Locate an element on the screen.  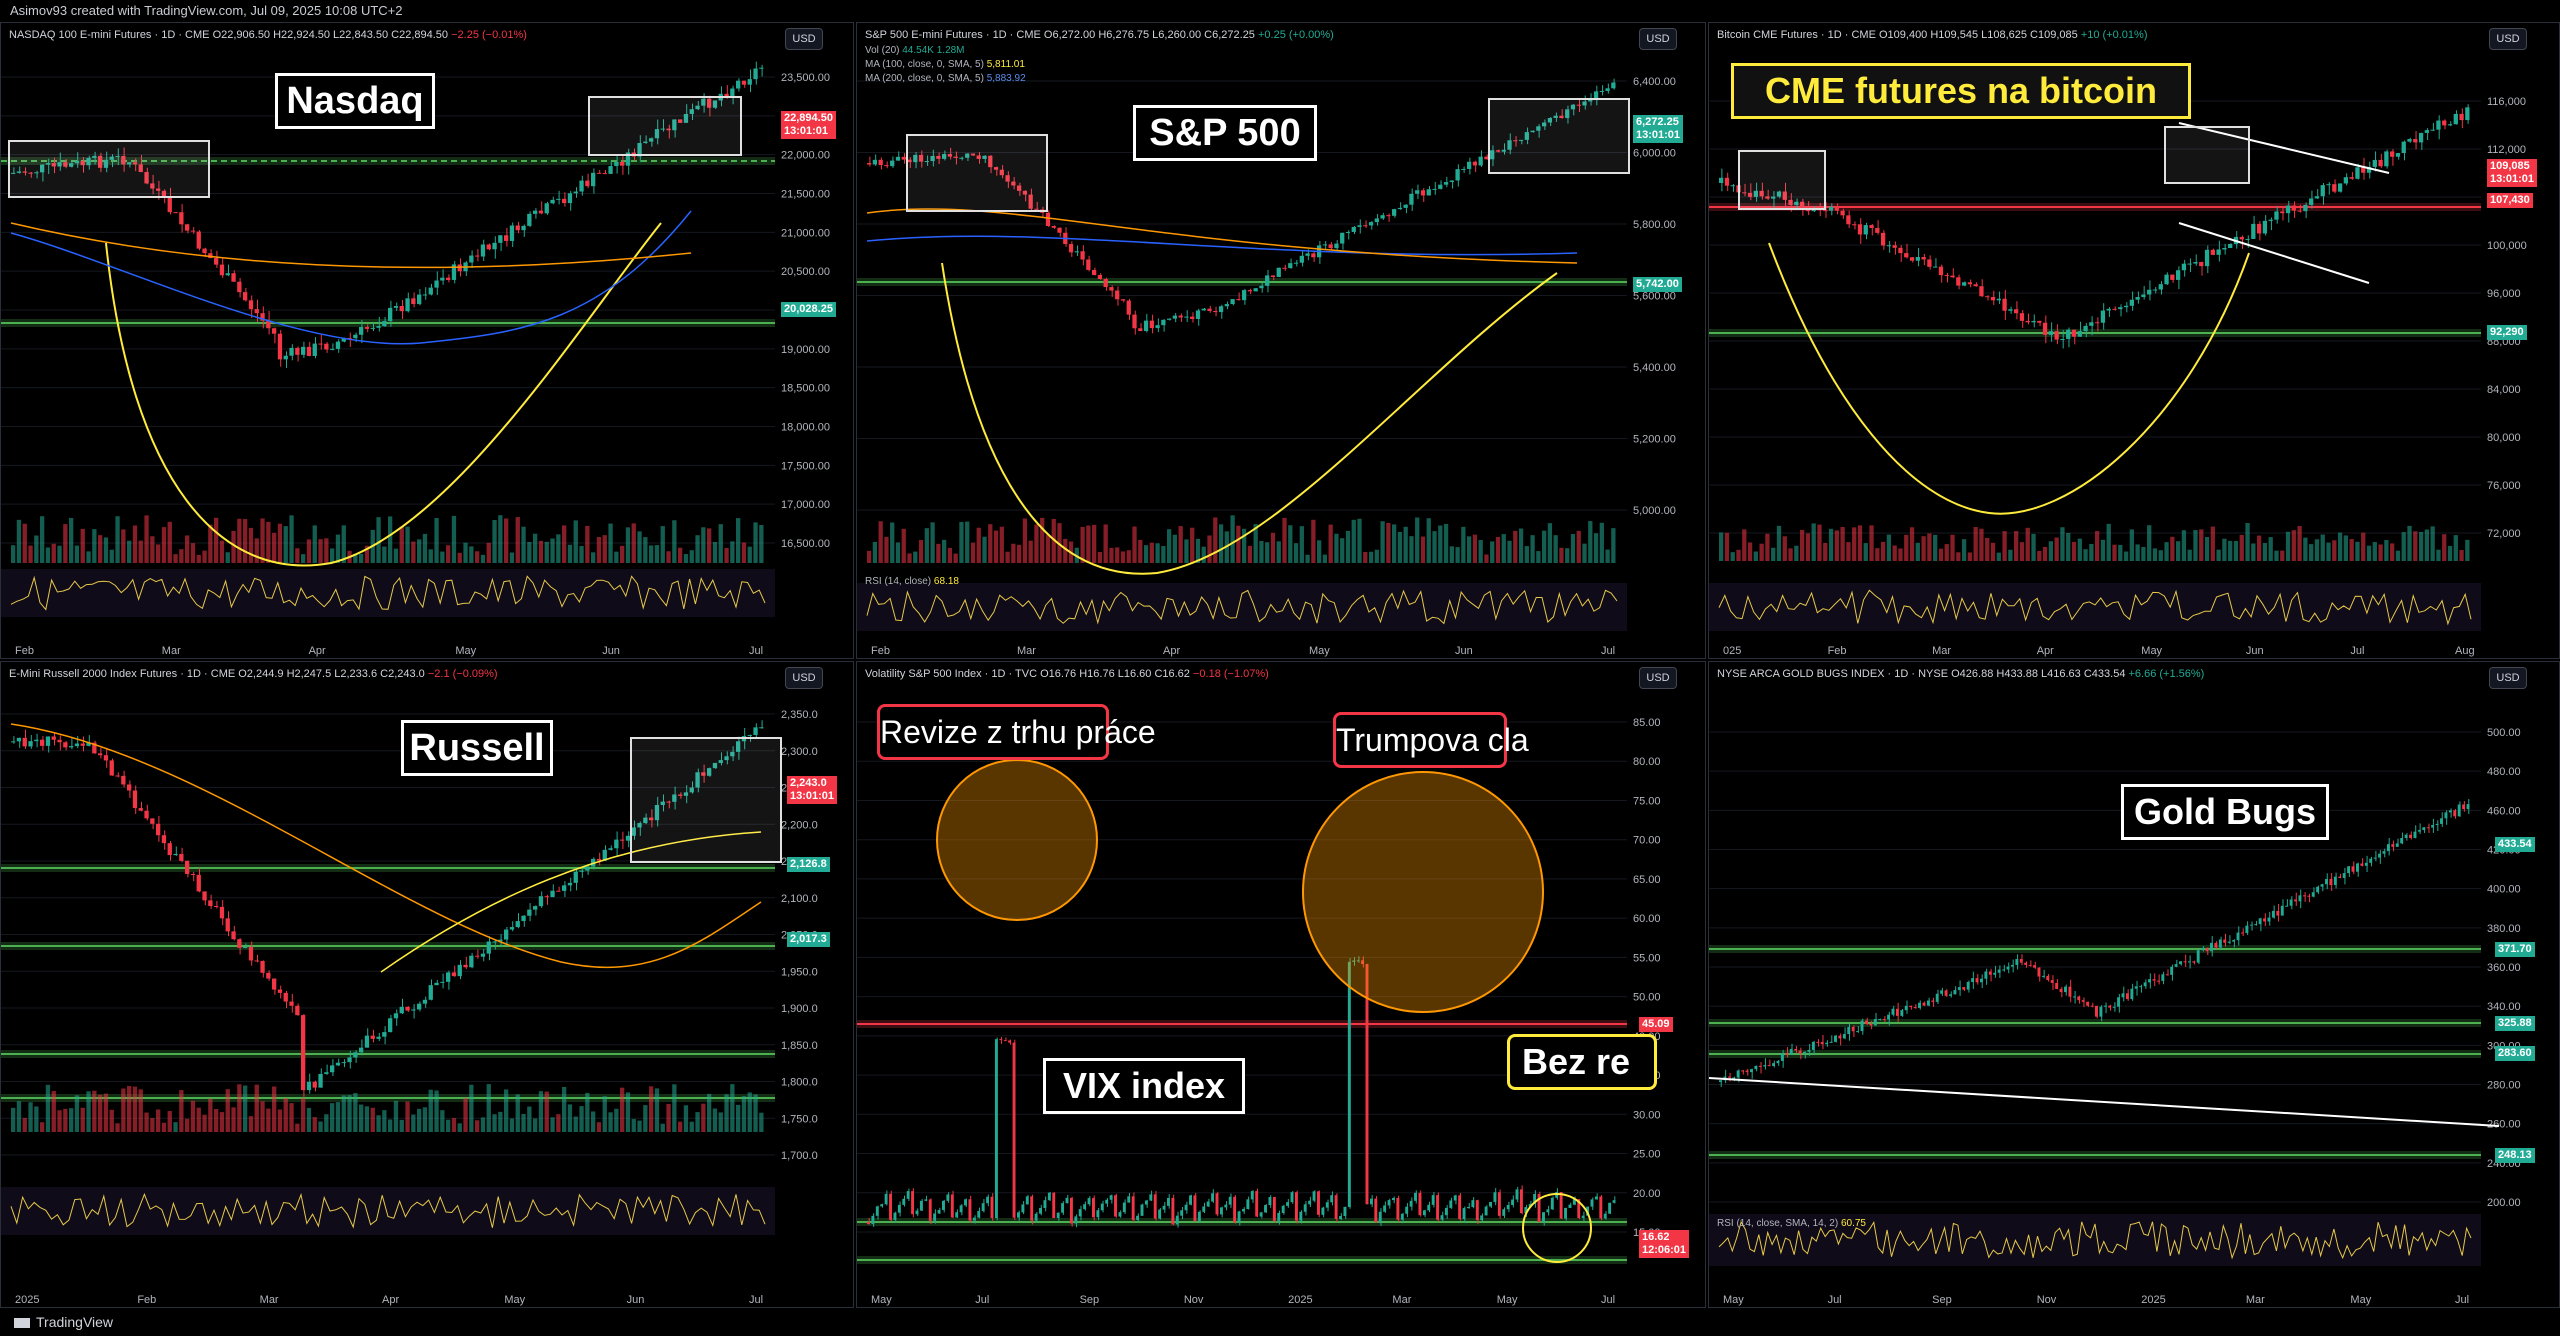
y-axis-label: 17,500.00 is located at coordinates (805, 466).